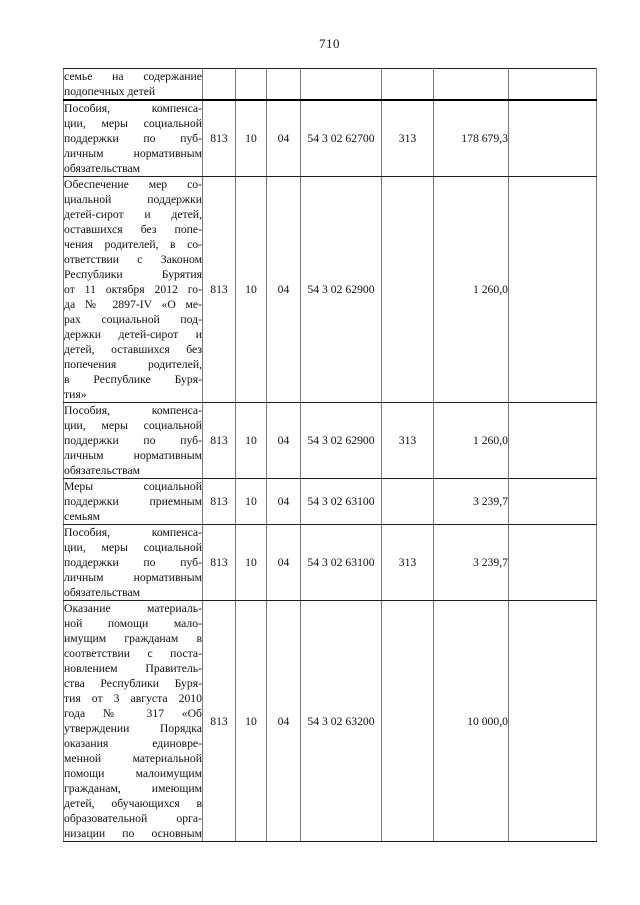 The image size is (640, 905). What do you see at coordinates (133, 501) in the screenshot?
I see `cell-name: Меры социальной поддержки приемным семьям` at bounding box center [133, 501].